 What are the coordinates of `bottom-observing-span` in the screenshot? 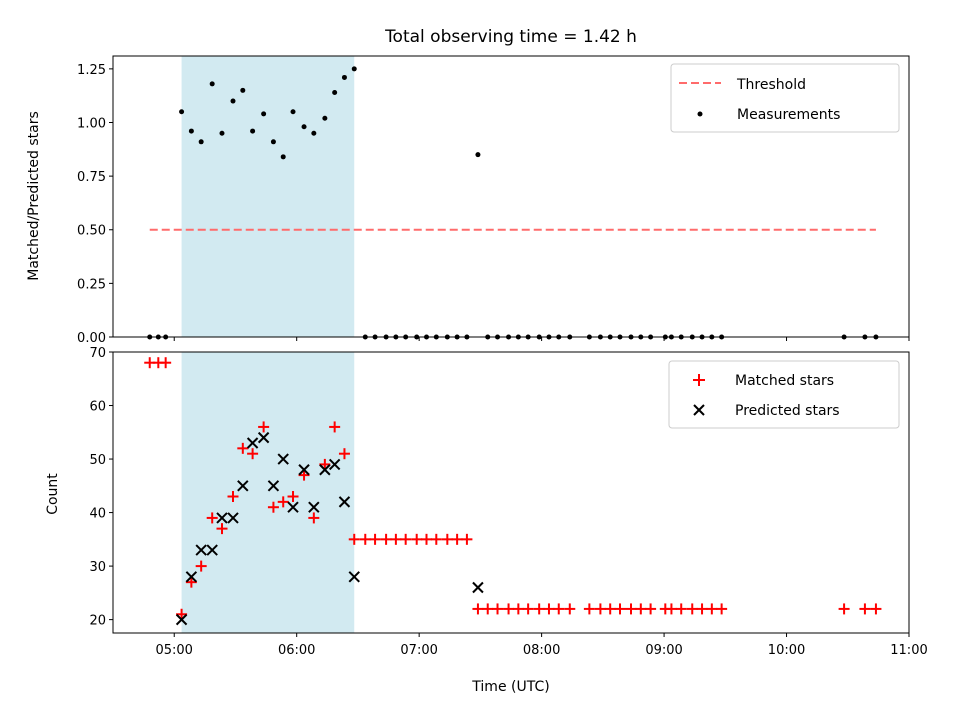 It's located at (268, 492).